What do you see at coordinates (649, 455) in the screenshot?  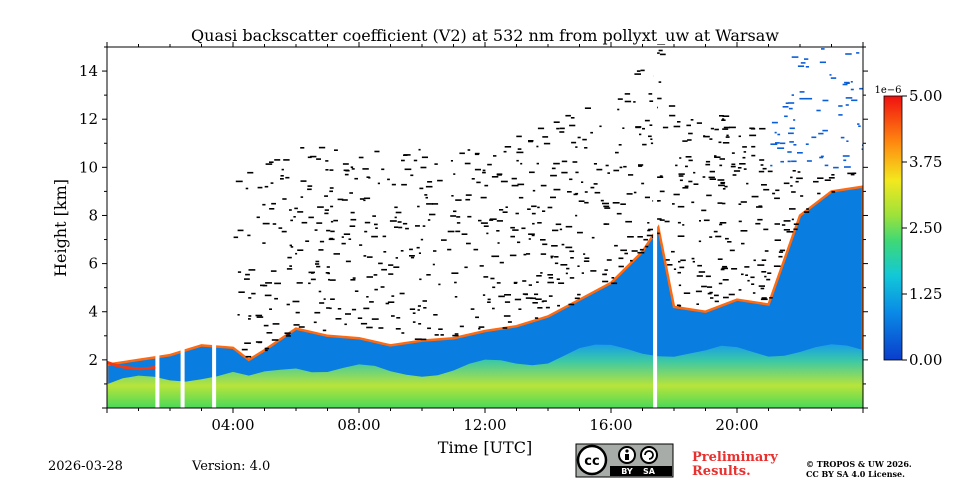 I see `sa-icon` at bounding box center [649, 455].